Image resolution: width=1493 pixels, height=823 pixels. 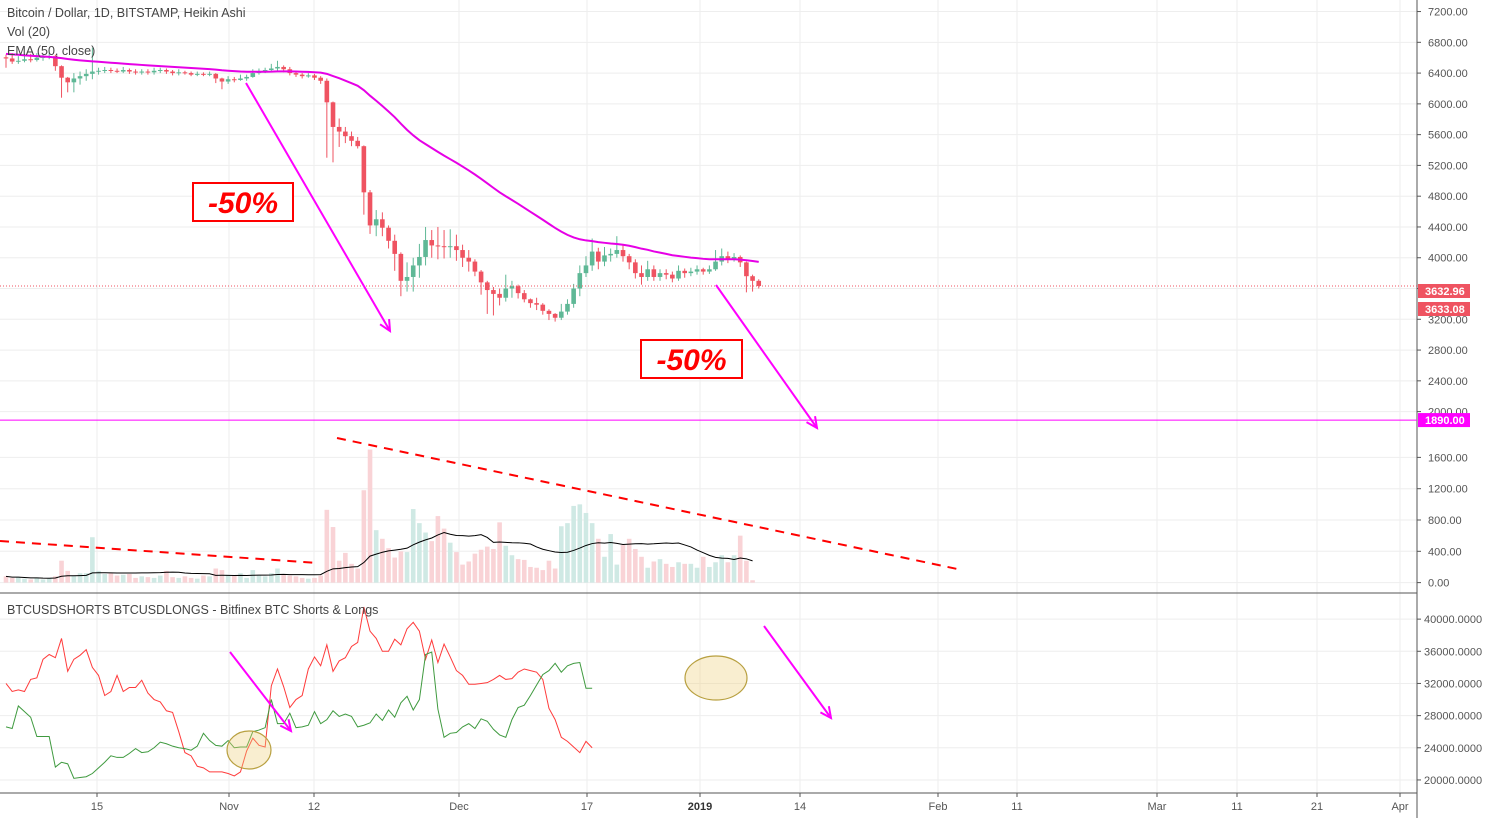 I want to click on indicator-tick-label: 32000.0000, so click(x=1453, y=684).